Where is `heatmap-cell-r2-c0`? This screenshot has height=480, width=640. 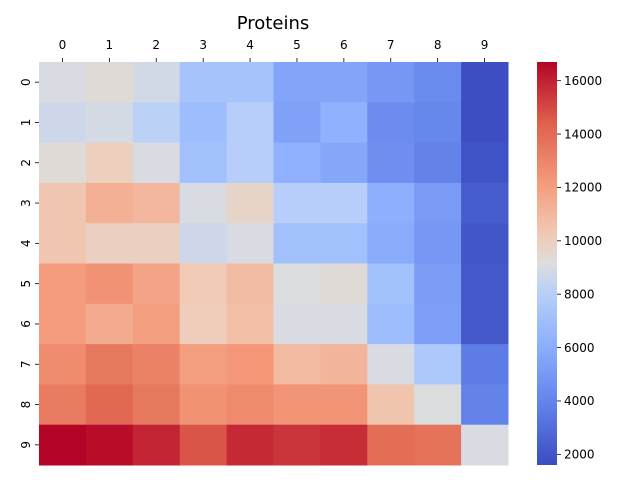 heatmap-cell-r2-c0 is located at coordinates (63, 163).